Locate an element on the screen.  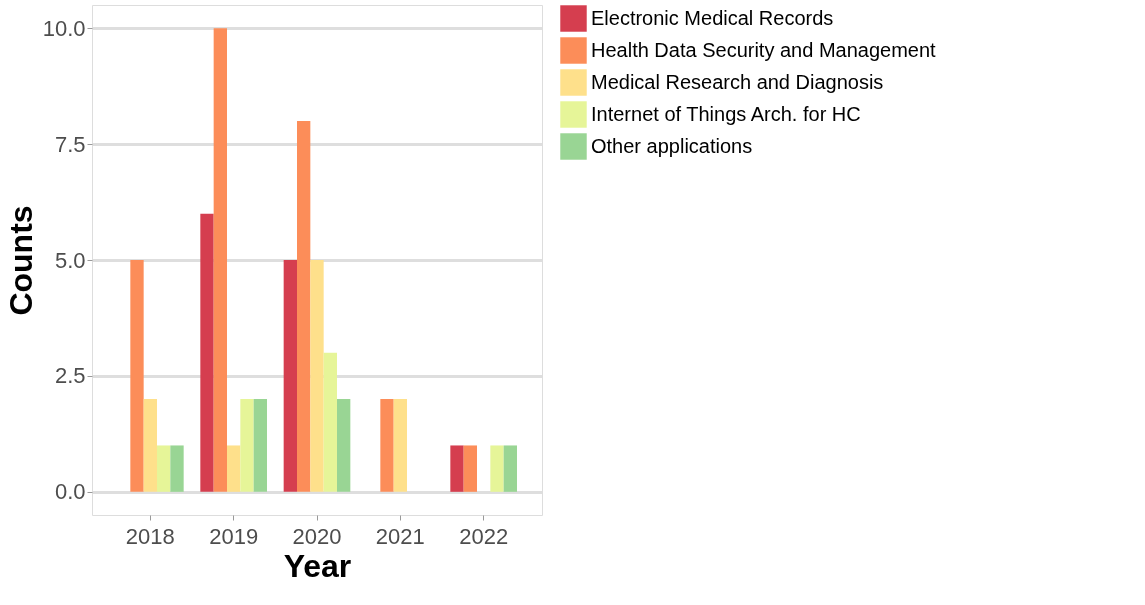
x-tick-label: 2021 is located at coordinates (400, 536).